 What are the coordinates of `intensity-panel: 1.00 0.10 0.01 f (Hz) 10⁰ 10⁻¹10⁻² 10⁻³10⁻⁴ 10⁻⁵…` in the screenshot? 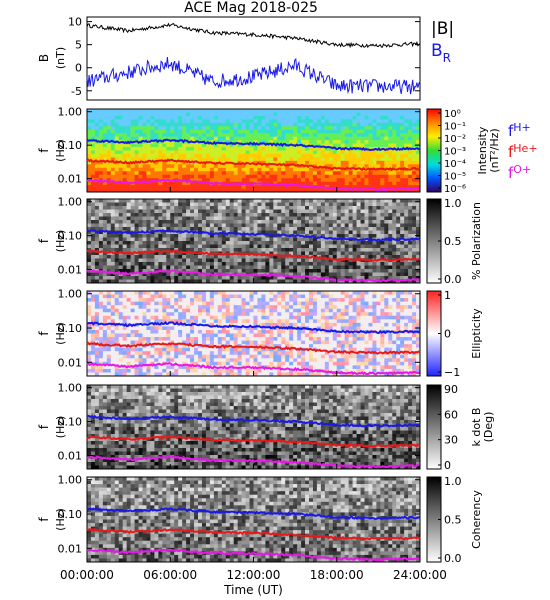 It's located at (269, 150).